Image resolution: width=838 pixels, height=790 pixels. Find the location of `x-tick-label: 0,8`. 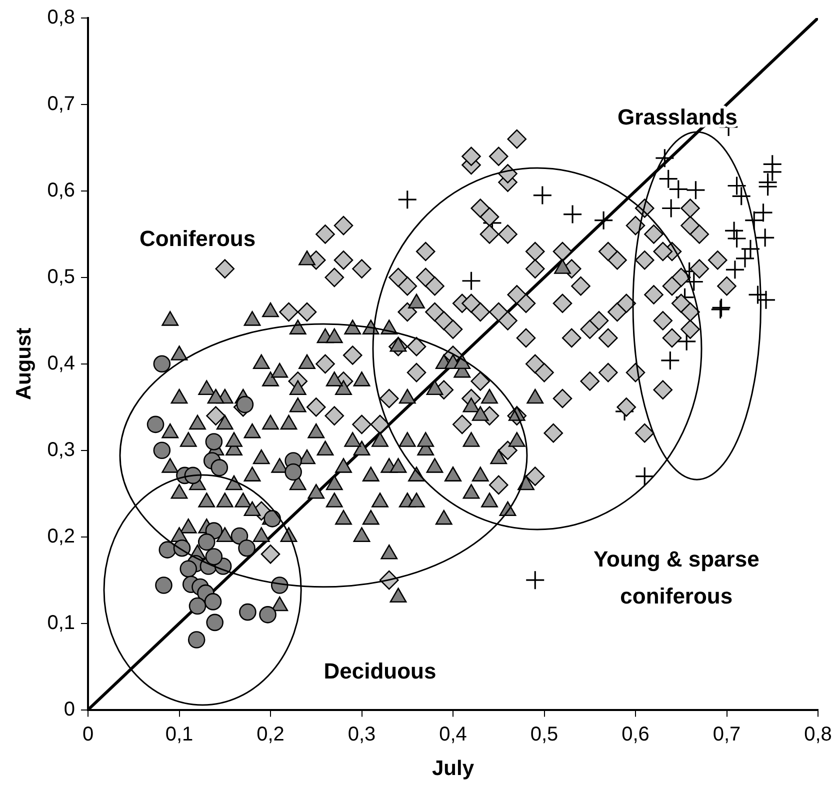

x-tick-label: 0,8 is located at coordinates (818, 734).